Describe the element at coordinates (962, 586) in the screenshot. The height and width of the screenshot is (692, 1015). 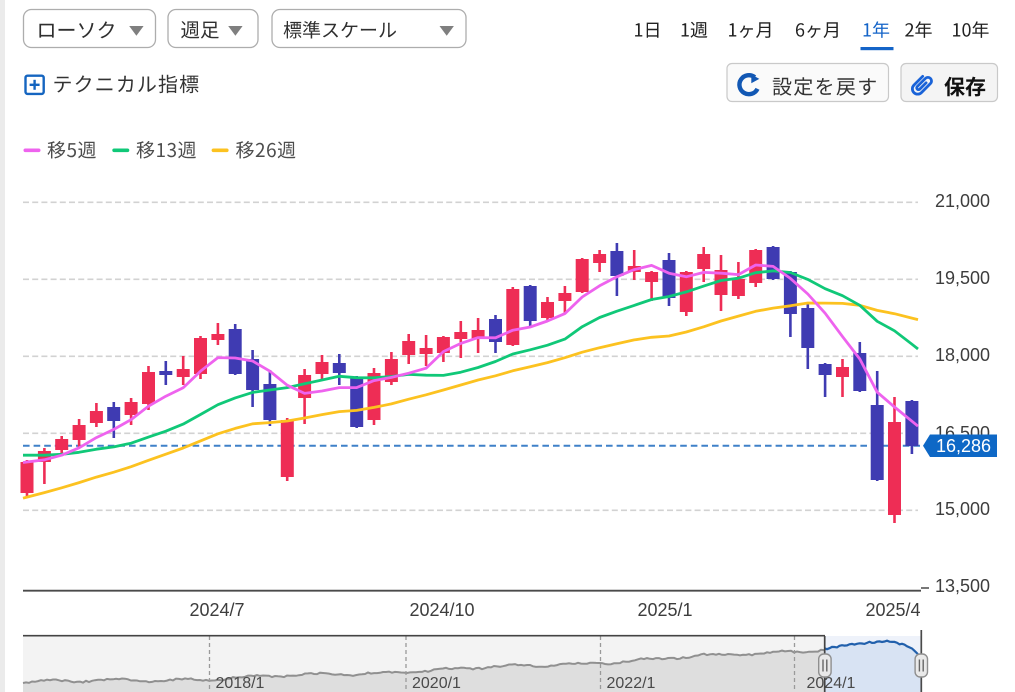
I see `svg-text: 13,500` at that location.